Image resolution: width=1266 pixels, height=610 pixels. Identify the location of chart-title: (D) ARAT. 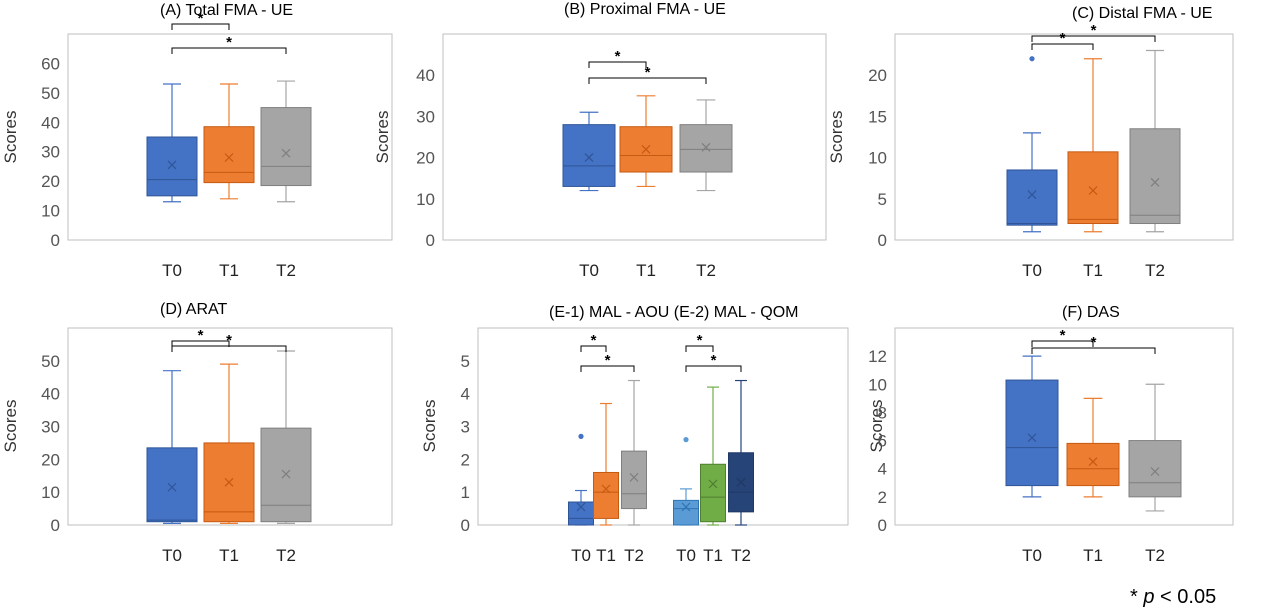
(193, 309).